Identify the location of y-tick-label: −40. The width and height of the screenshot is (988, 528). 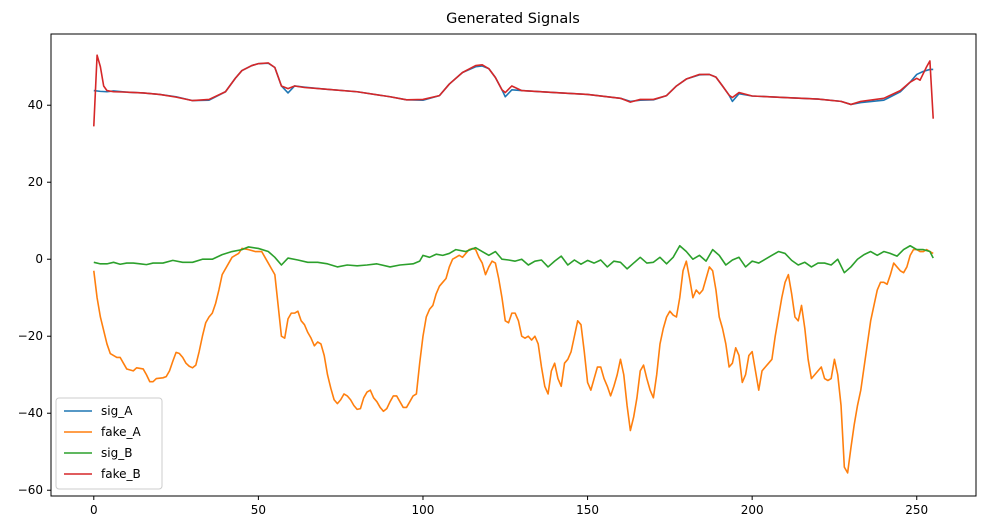
(30, 413).